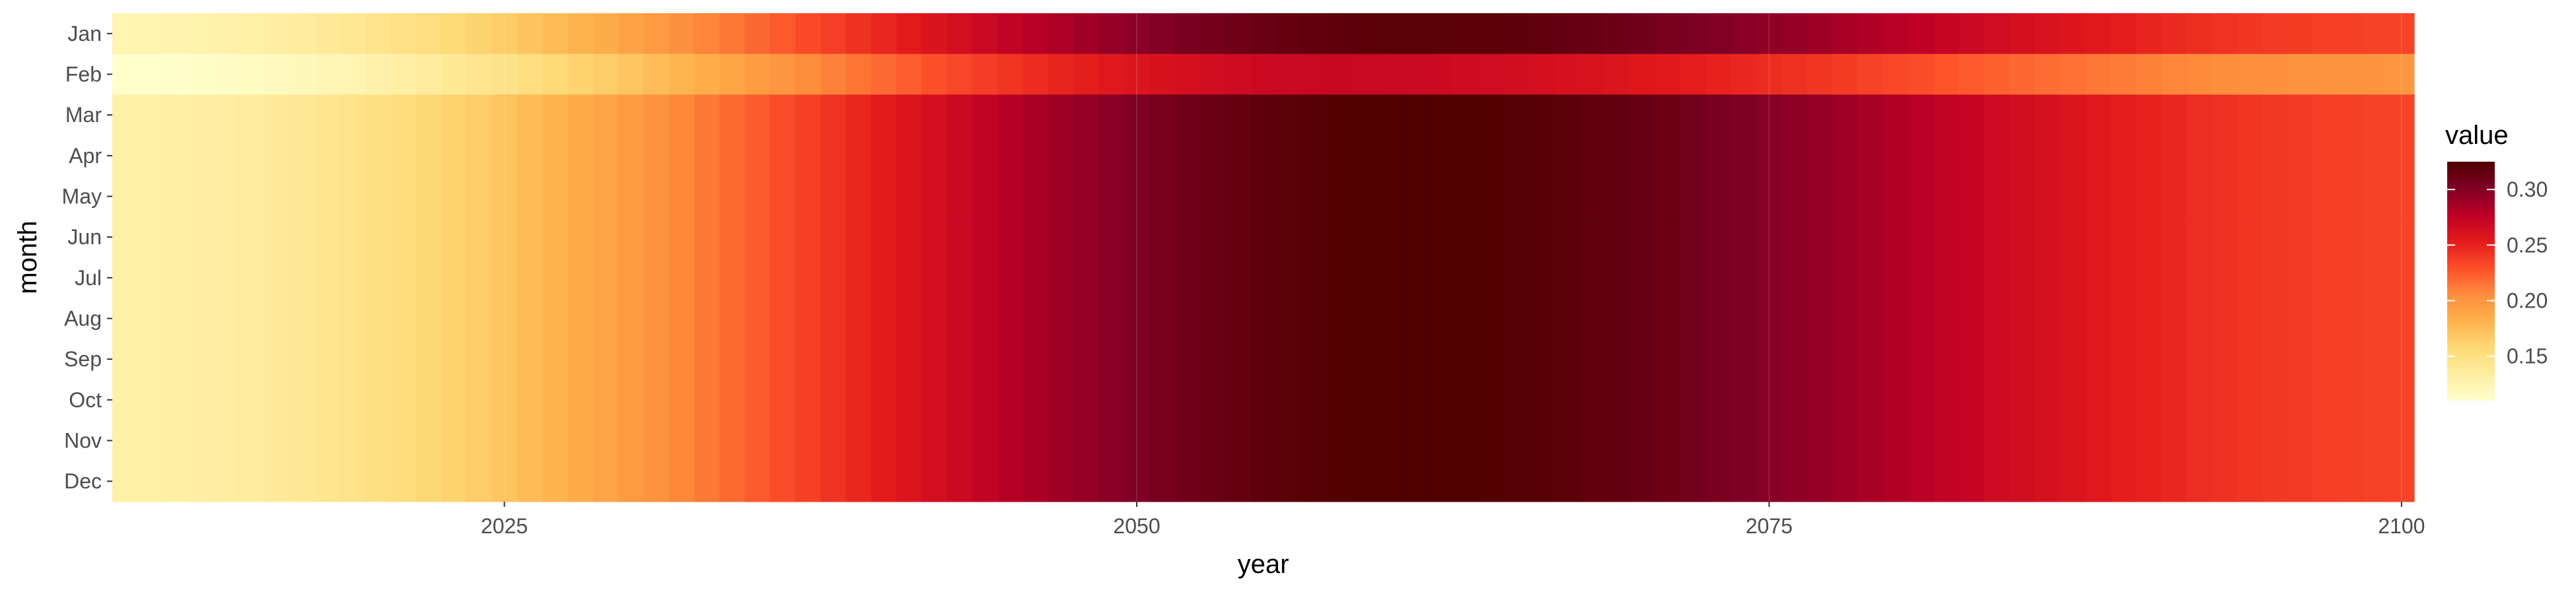  I want to click on heatmap-cell-feb-2082, so click(1947, 74).